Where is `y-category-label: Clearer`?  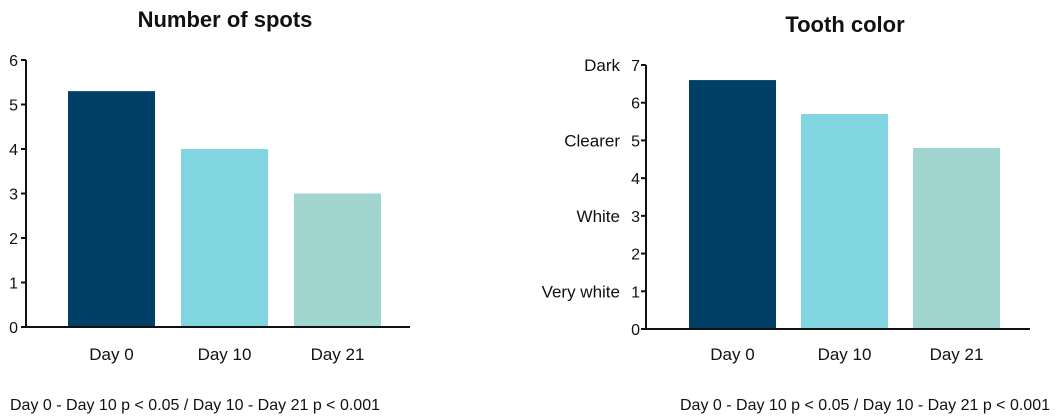 y-category-label: Clearer is located at coordinates (592, 140).